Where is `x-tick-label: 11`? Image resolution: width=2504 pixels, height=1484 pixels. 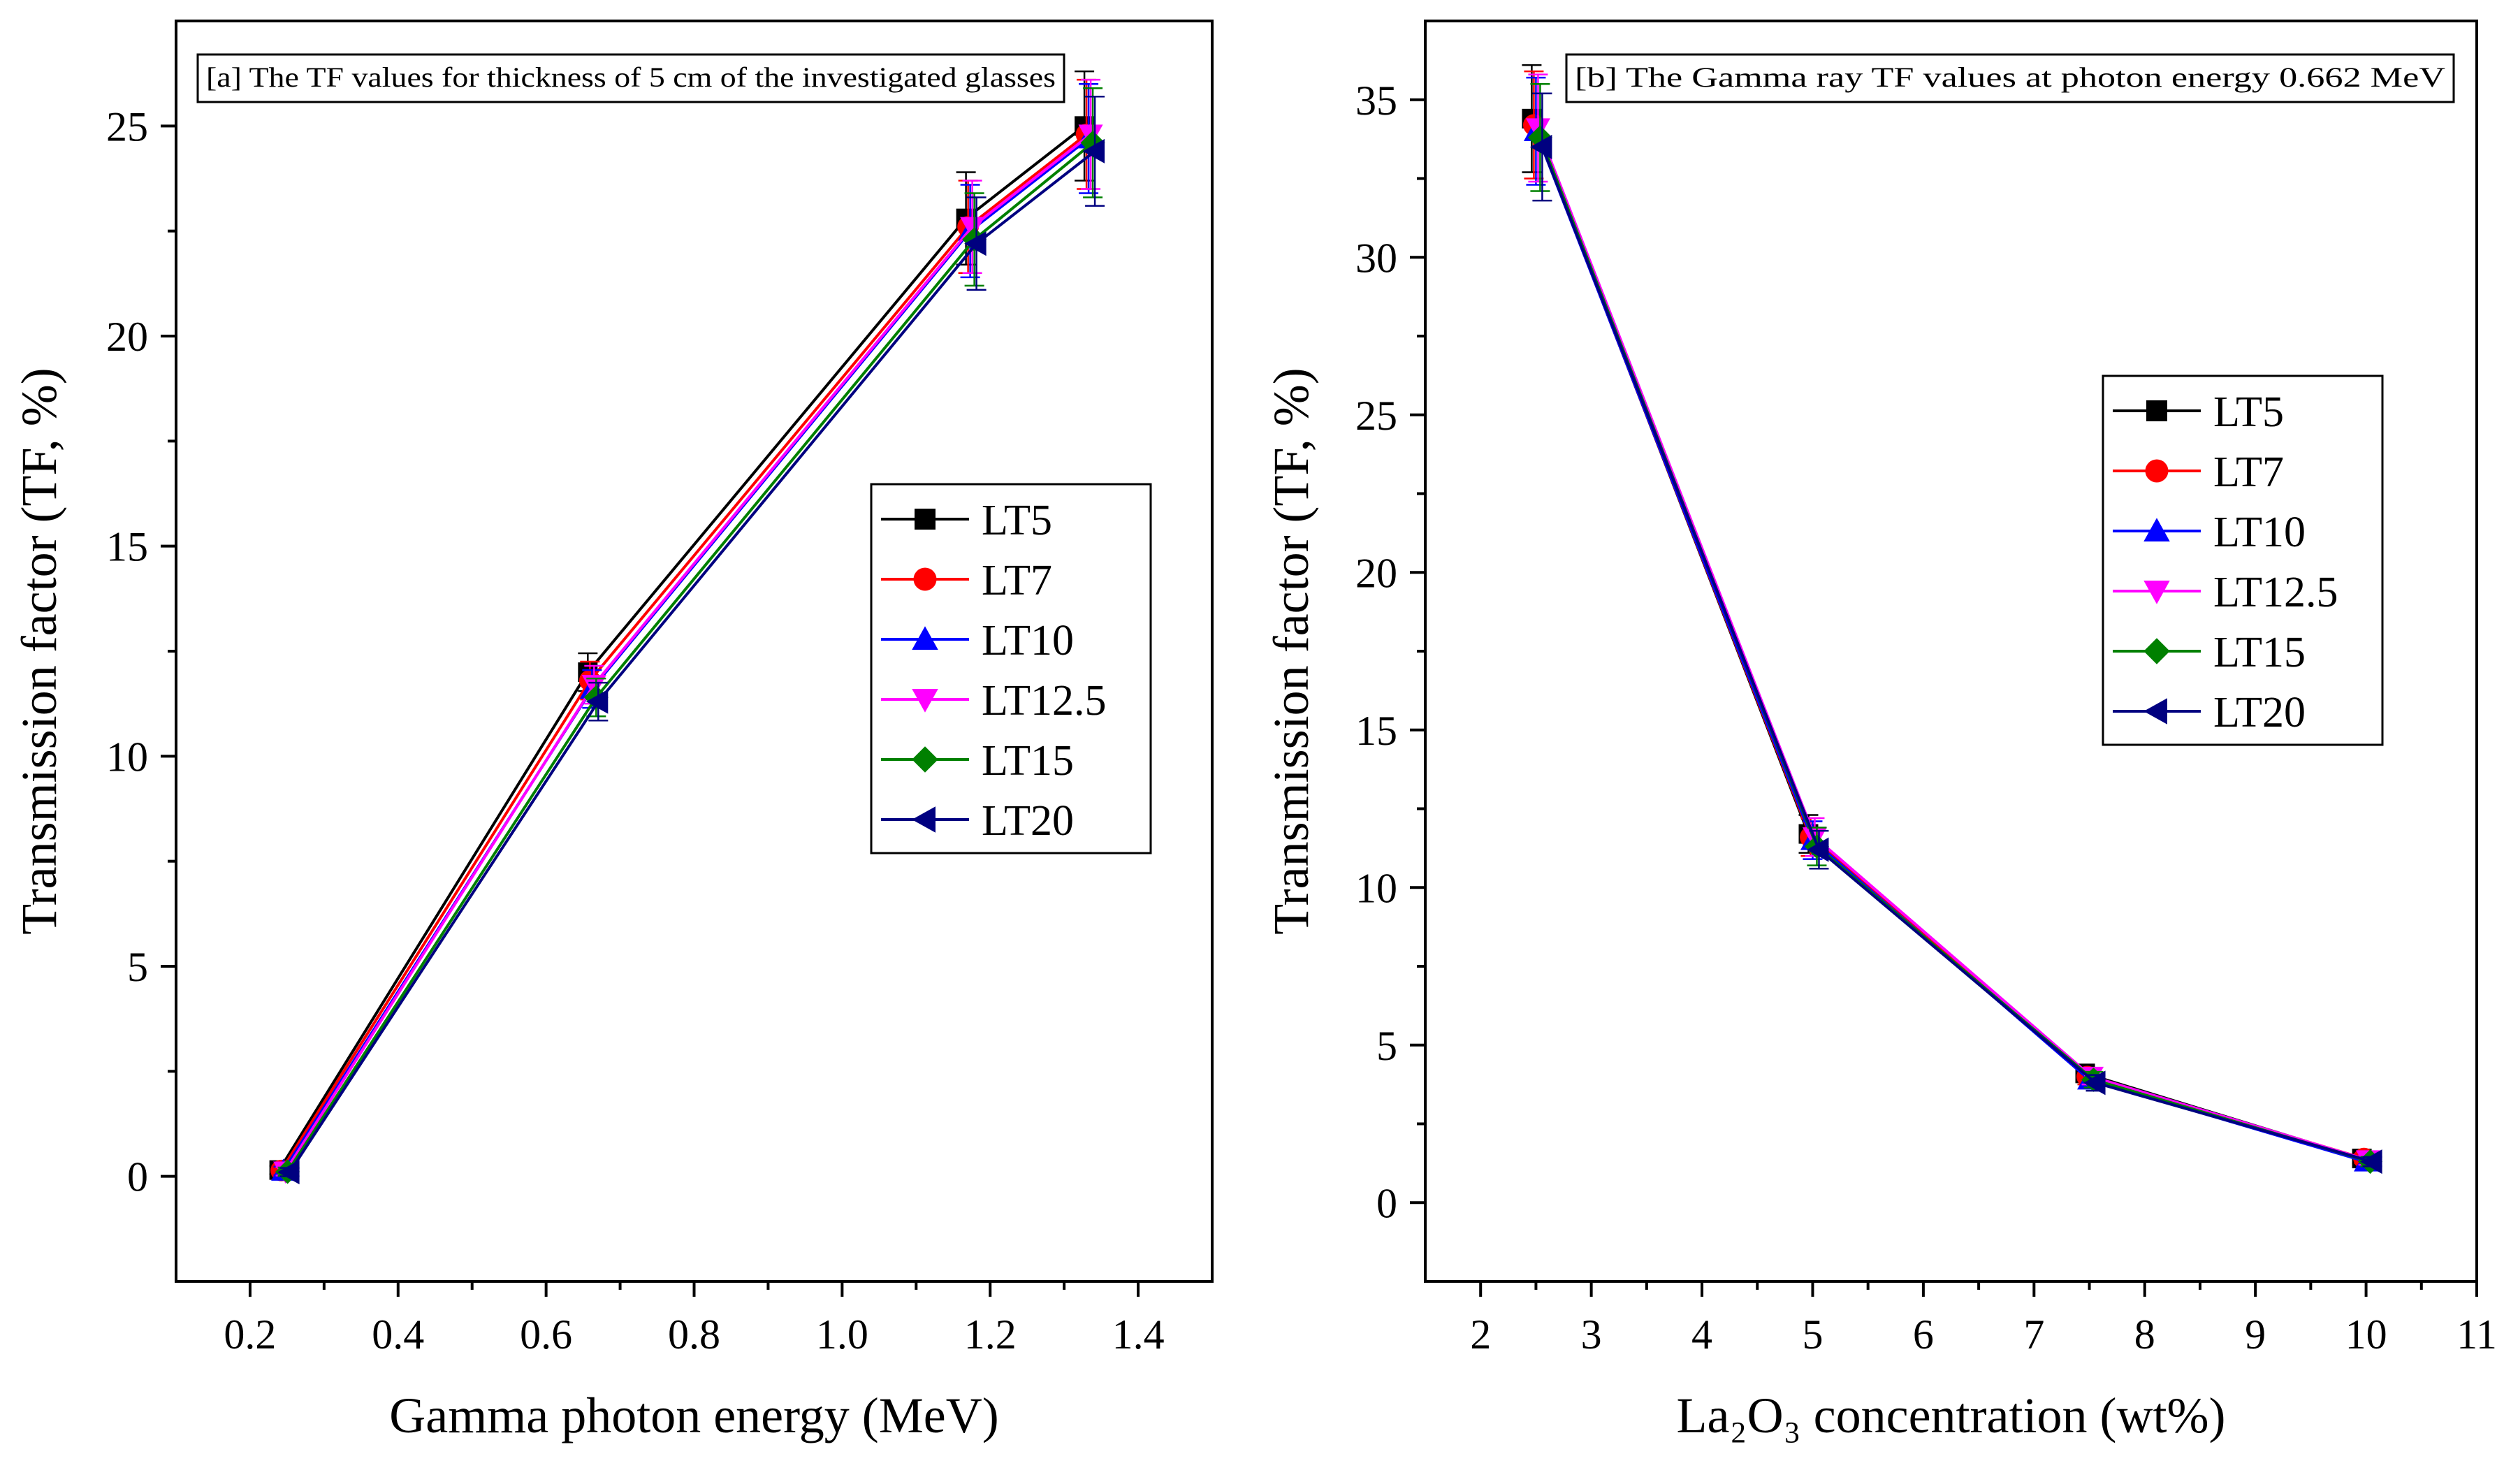 x-tick-label: 11 is located at coordinates (2476, 1334).